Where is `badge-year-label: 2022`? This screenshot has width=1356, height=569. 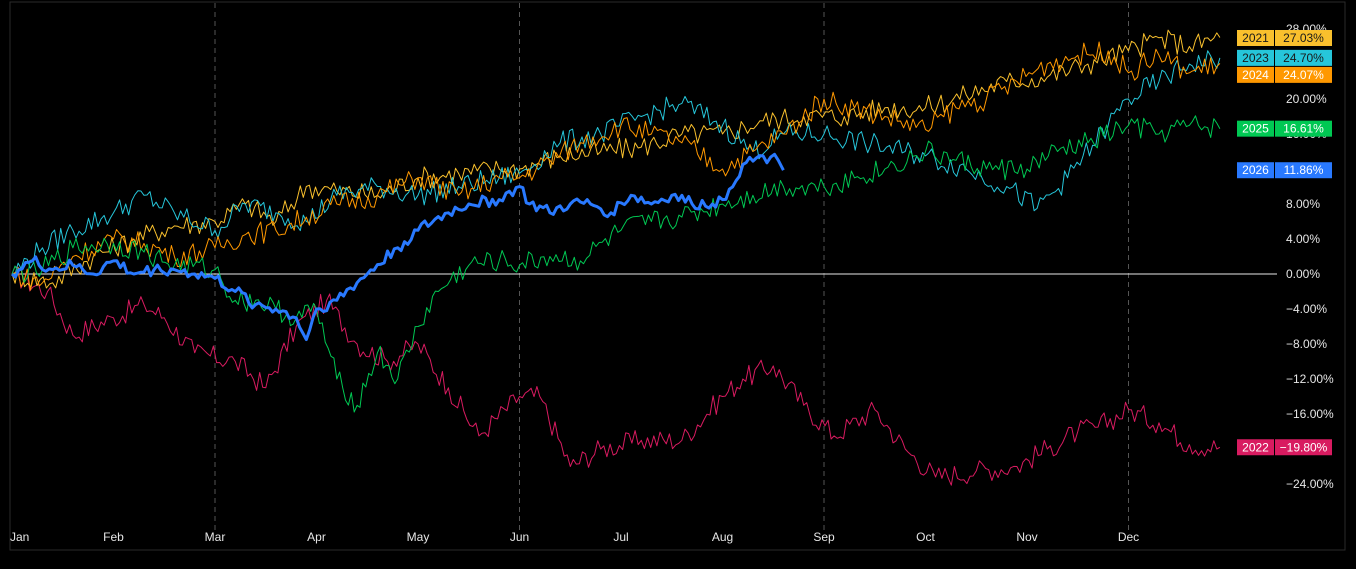 badge-year-label: 2022 is located at coordinates (1255, 447).